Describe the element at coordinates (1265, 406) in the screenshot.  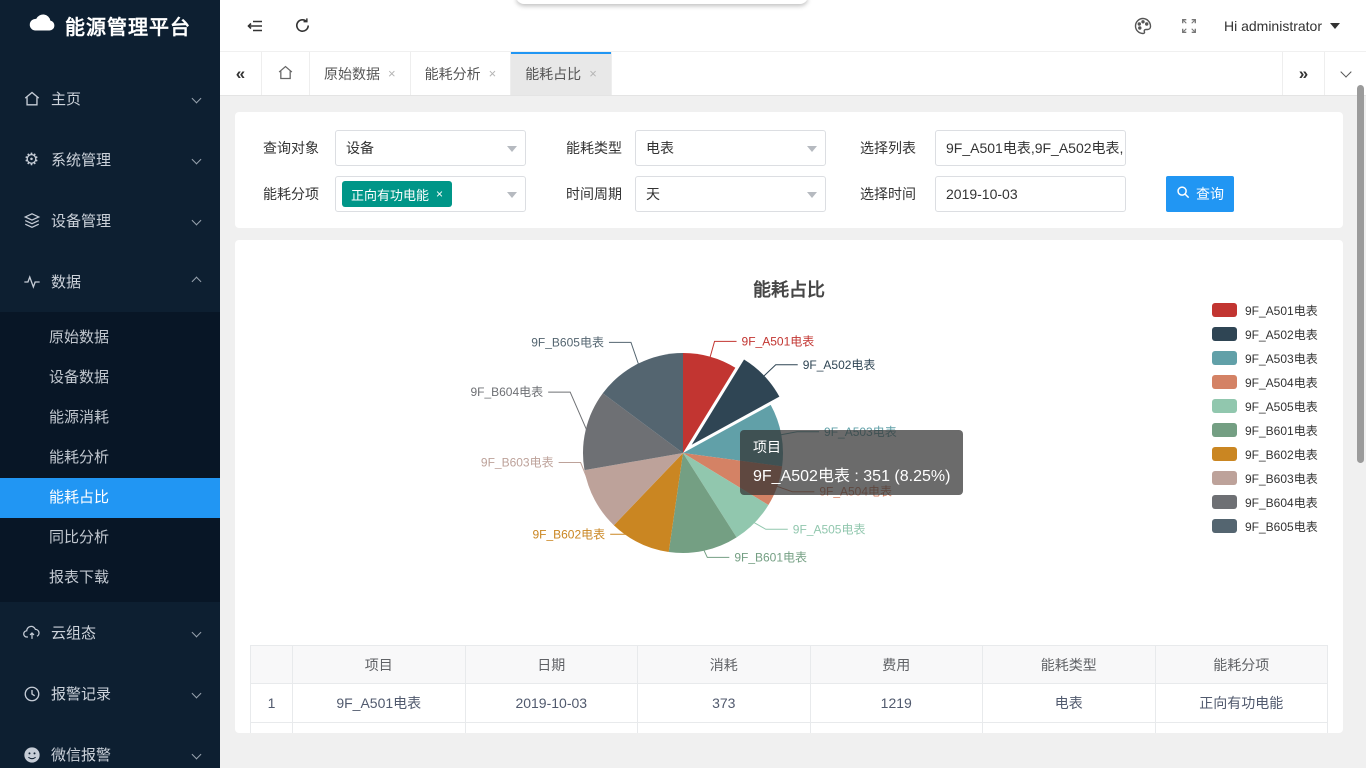
I see `legend-item-9F_A505电表: 9F_A505电表` at that location.